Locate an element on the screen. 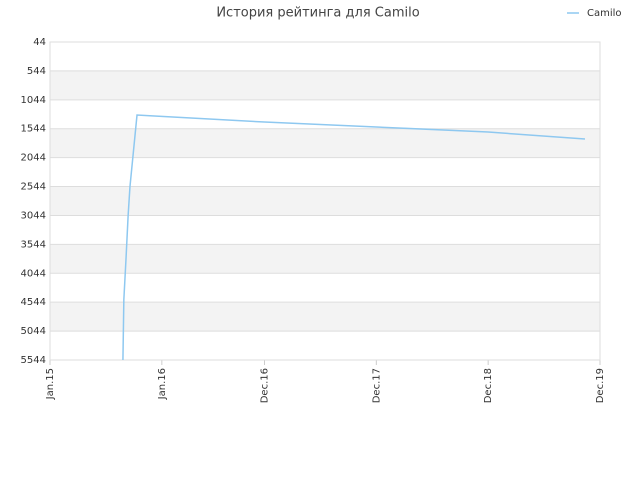 The height and width of the screenshot is (480, 640). chart-title: История рейтинга для Camilo is located at coordinates (317, 13).